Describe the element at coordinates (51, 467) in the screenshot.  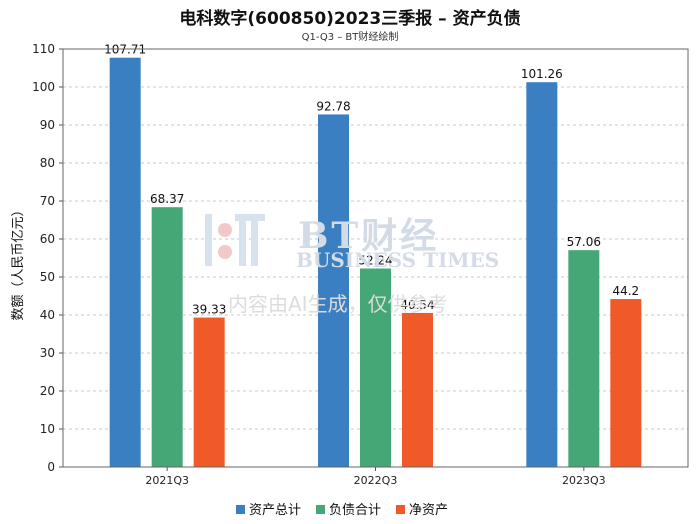
I see `y-tick-label: 0` at that location.